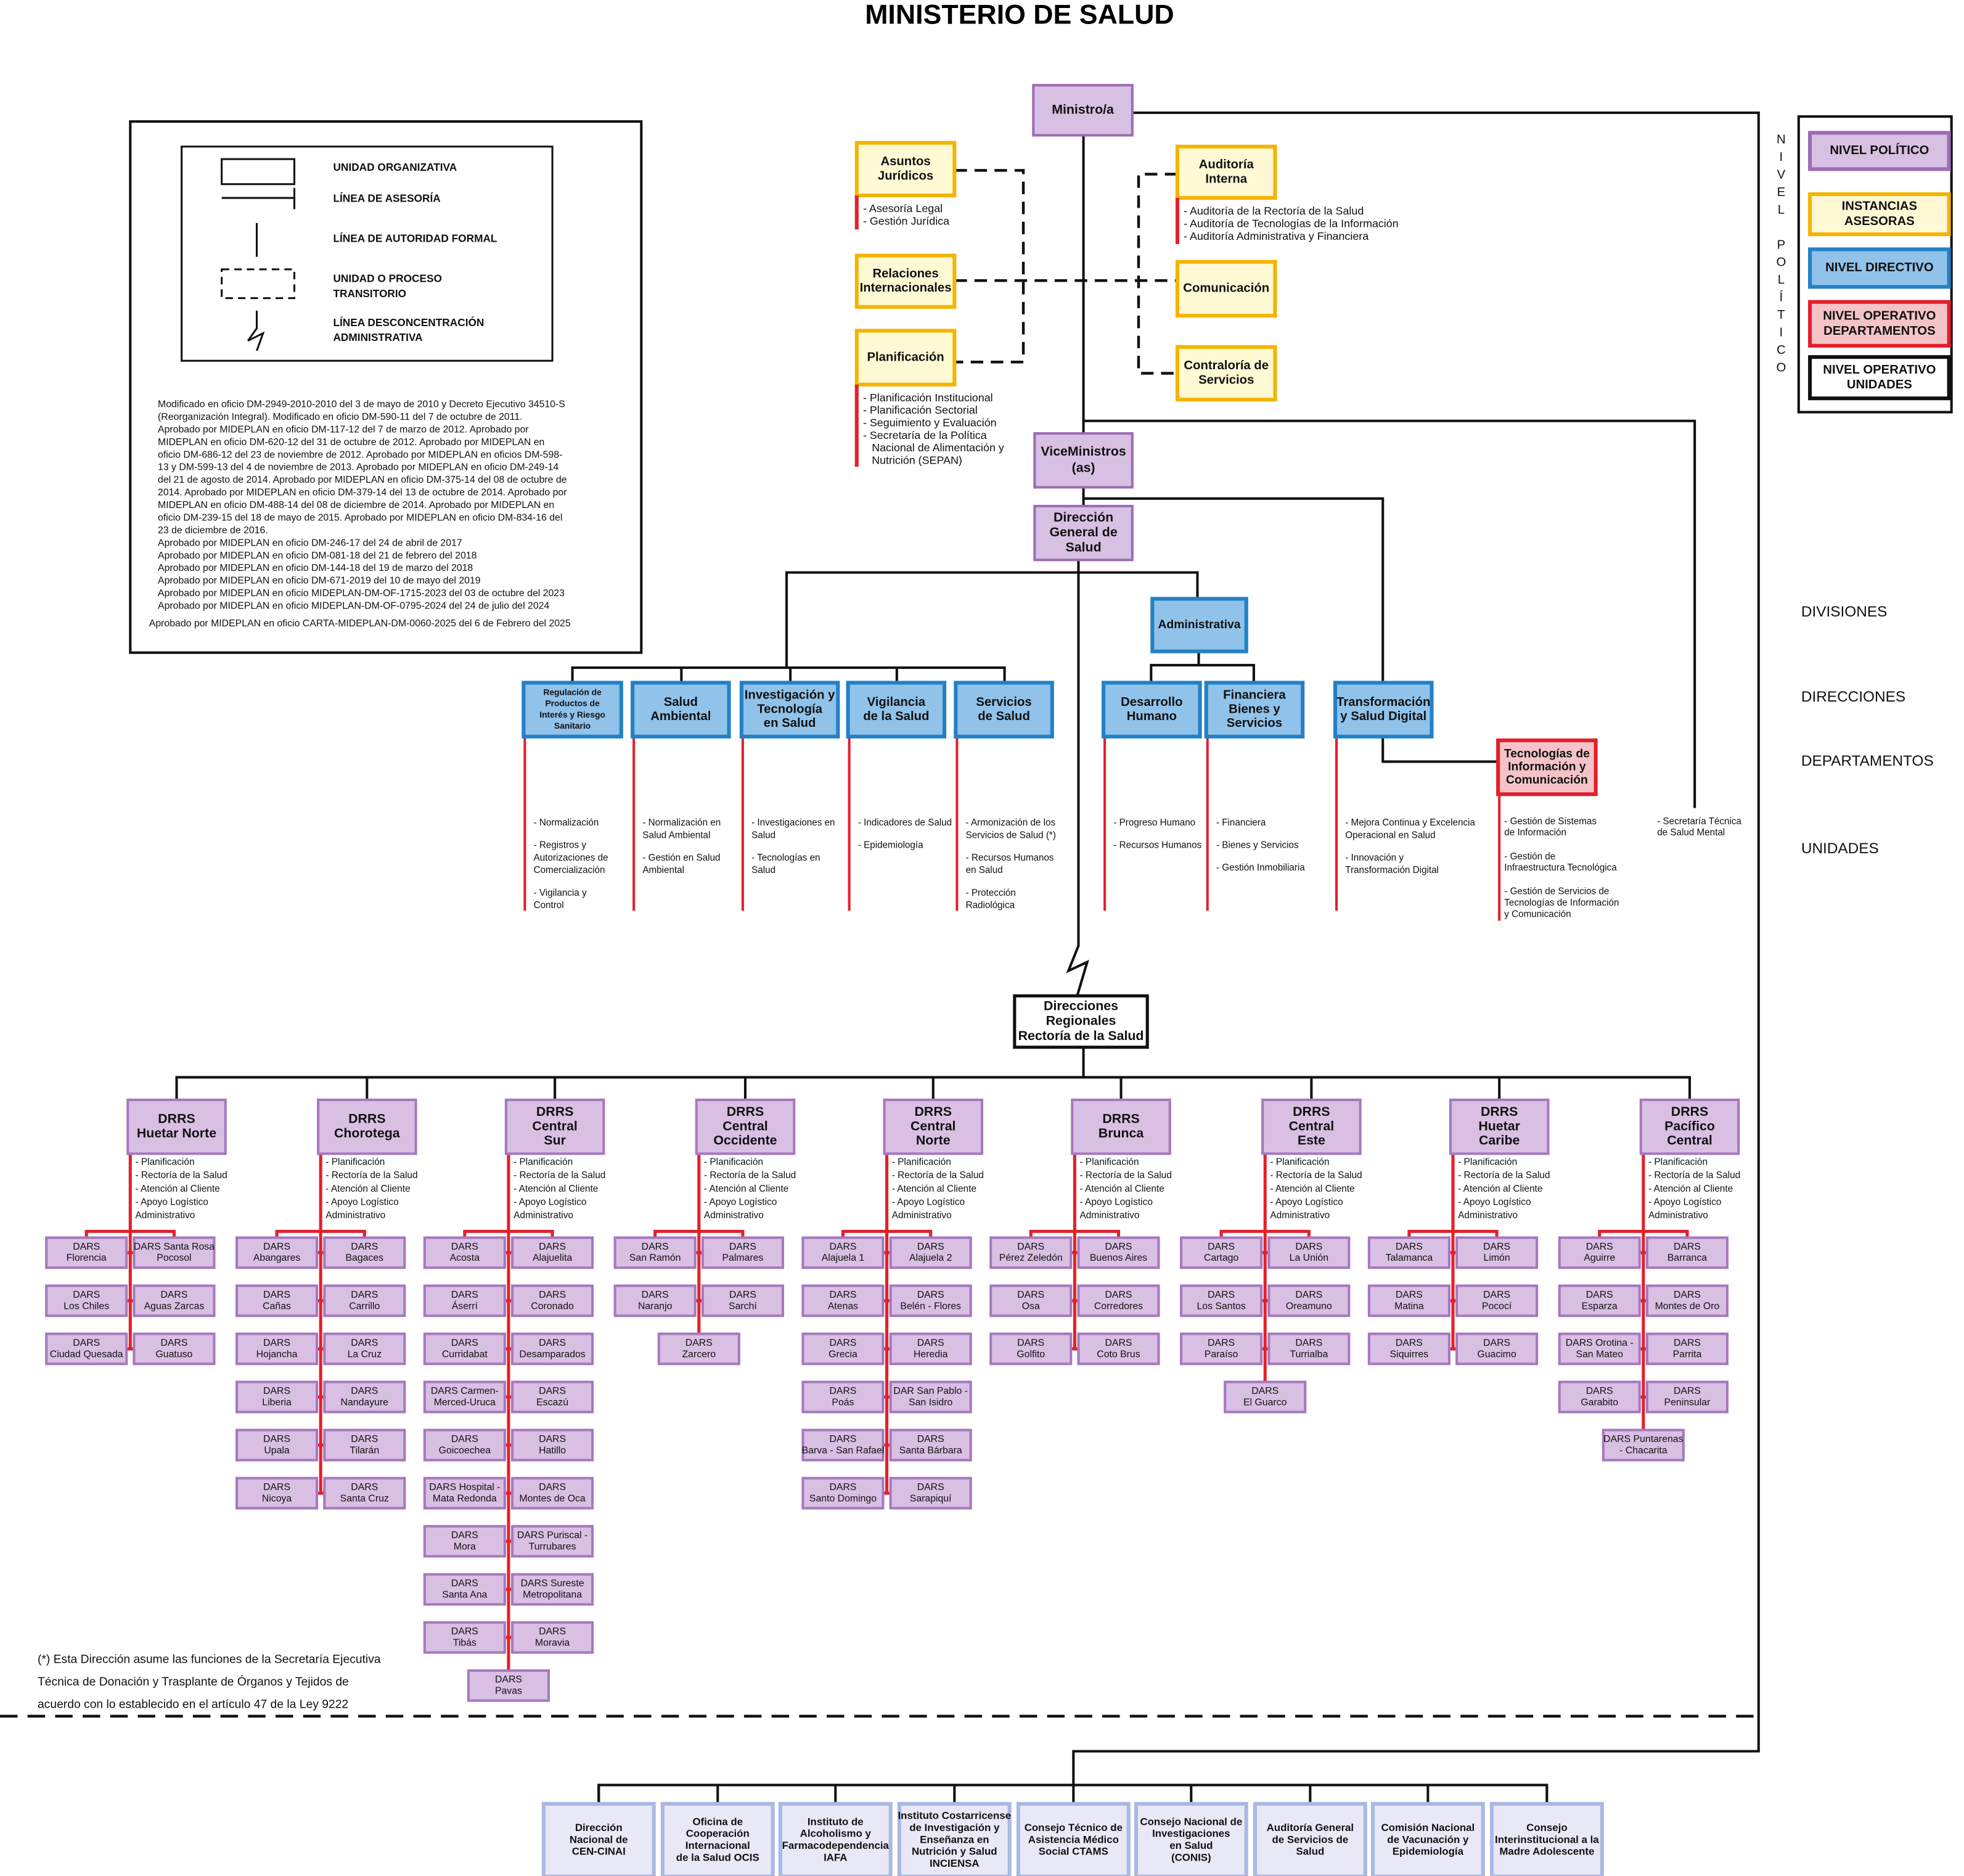 The width and height of the screenshot is (1964, 1876). Describe the element at coordinates (954, 1839) in the screenshot. I see `council-box-label: Enseñanza en` at that location.